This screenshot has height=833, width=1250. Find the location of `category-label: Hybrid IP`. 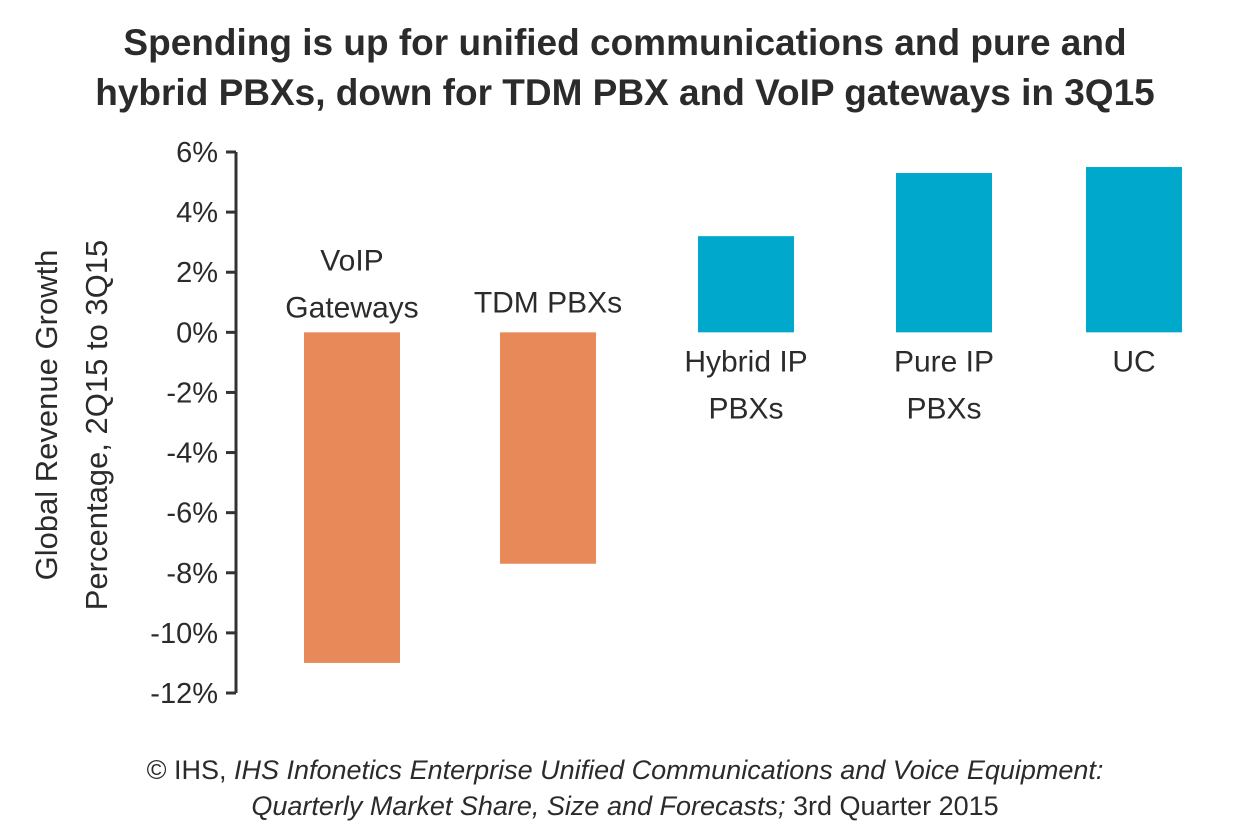

category-label: Hybrid IP is located at coordinates (745, 361).